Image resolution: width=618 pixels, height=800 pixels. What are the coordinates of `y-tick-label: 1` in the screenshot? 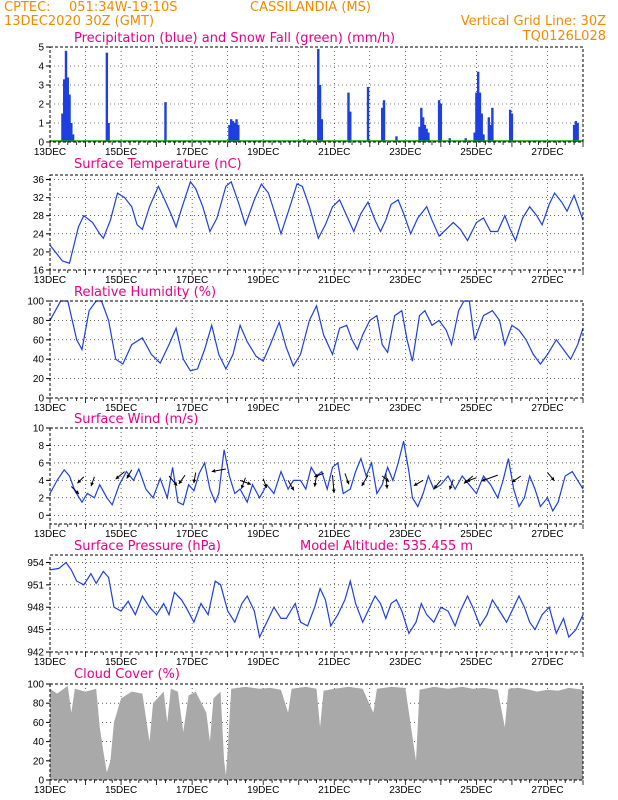 It's located at (41, 124).